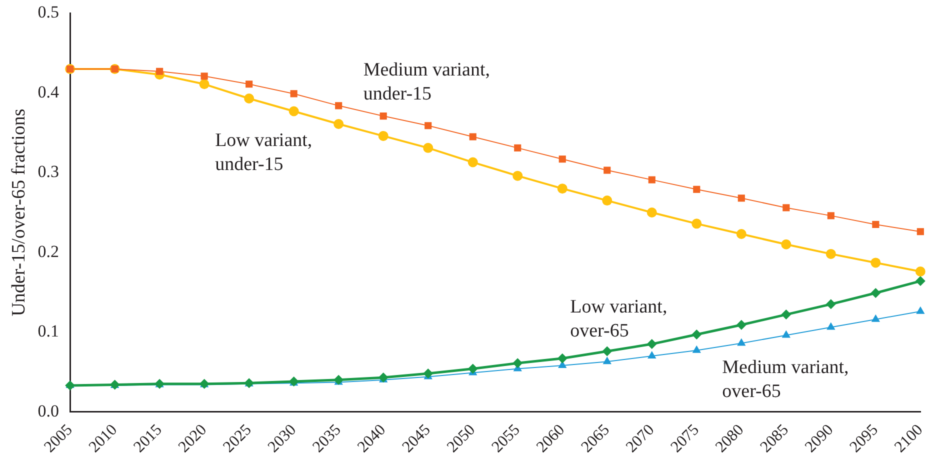 This screenshot has height=460, width=937. What do you see at coordinates (263, 152) in the screenshot?
I see `series-label: Low variant, under-15` at bounding box center [263, 152].